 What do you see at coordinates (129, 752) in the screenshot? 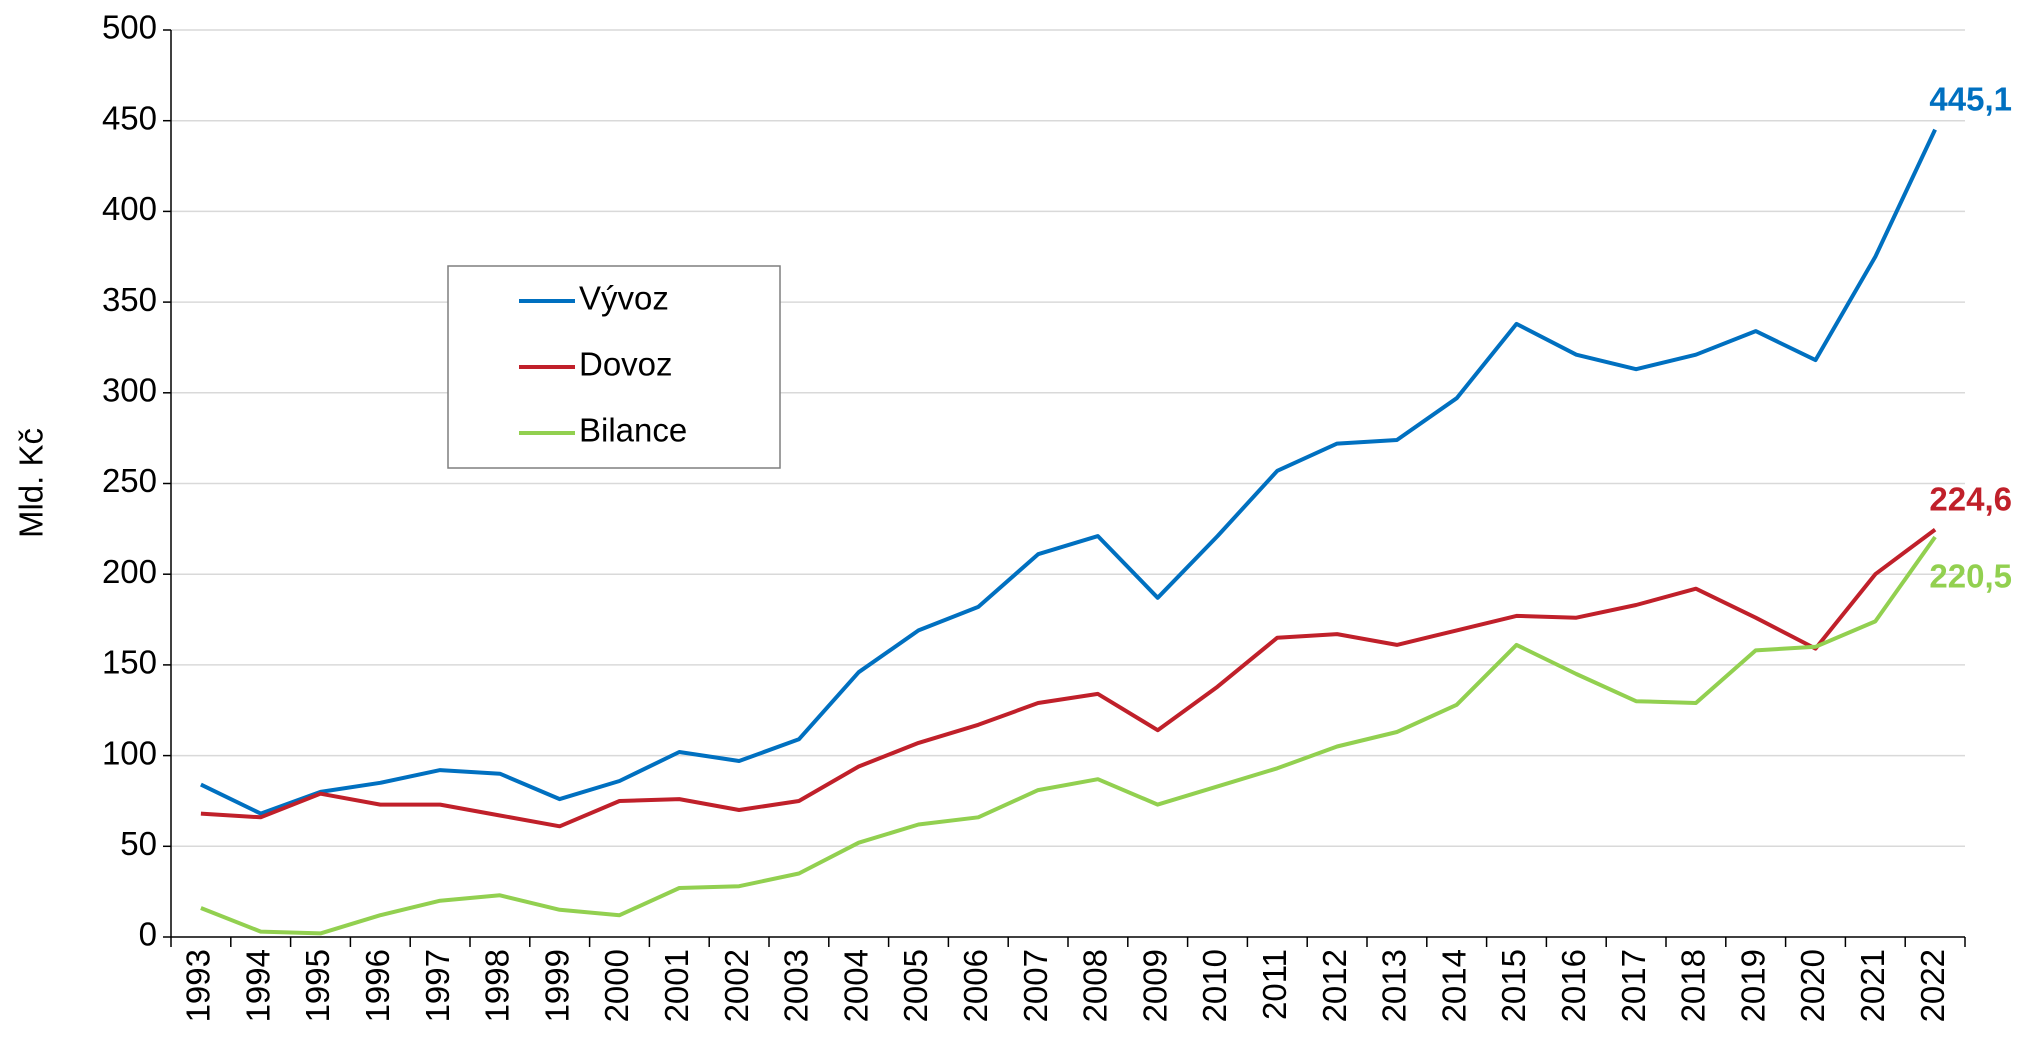
I see `y-tick-label: 100` at bounding box center [129, 752].